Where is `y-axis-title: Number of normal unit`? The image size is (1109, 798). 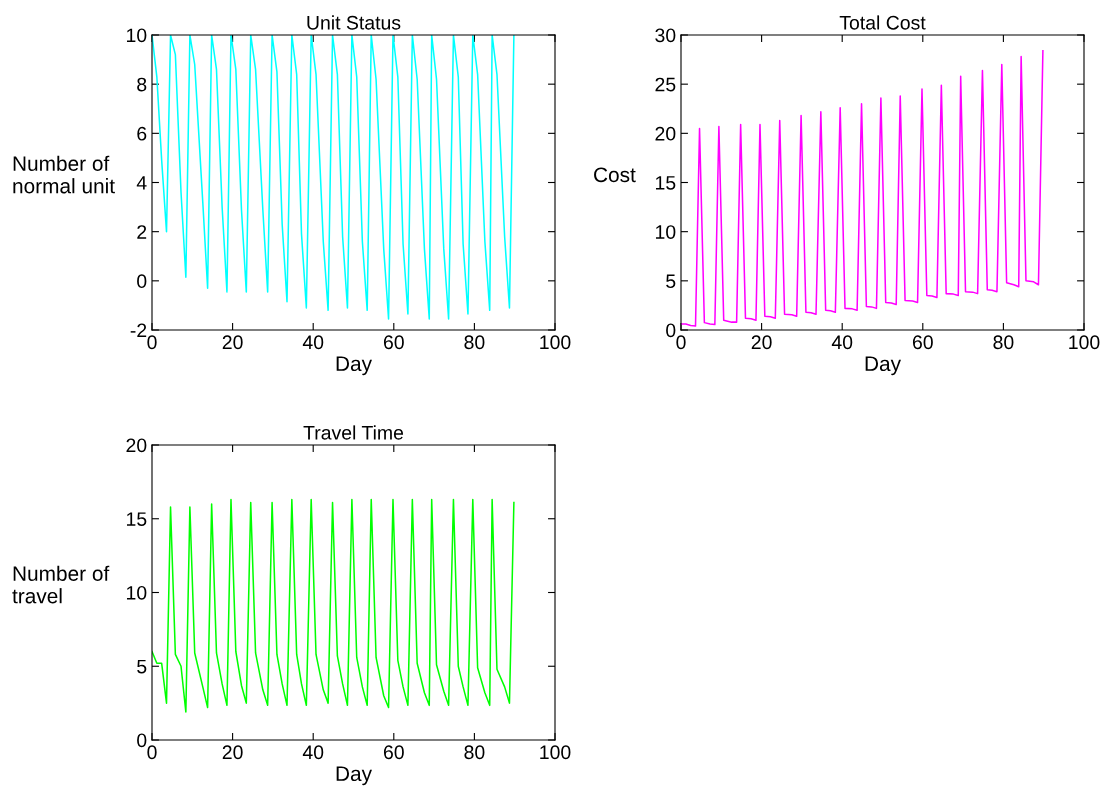 y-axis-title: Number of normal unit is located at coordinates (64, 174).